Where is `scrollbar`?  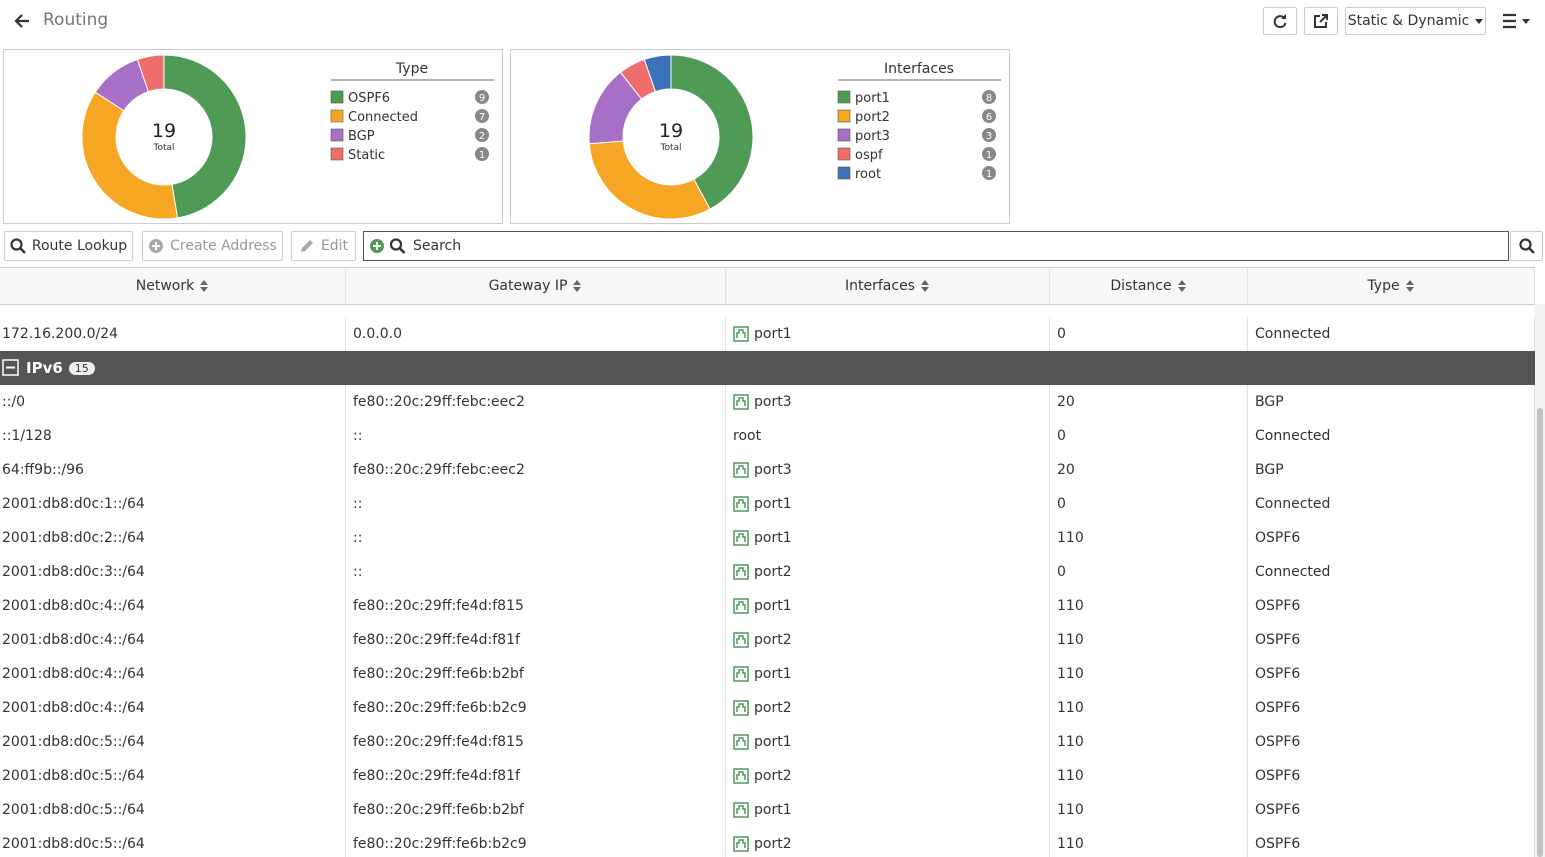 scrollbar is located at coordinates (1540, 580).